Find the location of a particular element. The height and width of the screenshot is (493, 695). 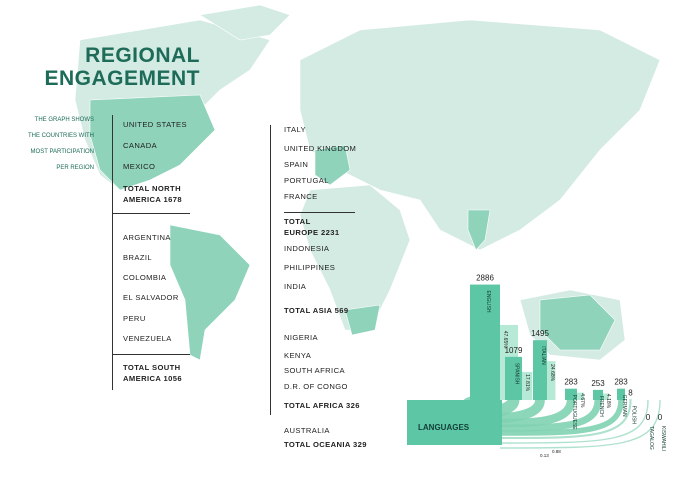

language-share: 24.68% is located at coordinates (552, 373).